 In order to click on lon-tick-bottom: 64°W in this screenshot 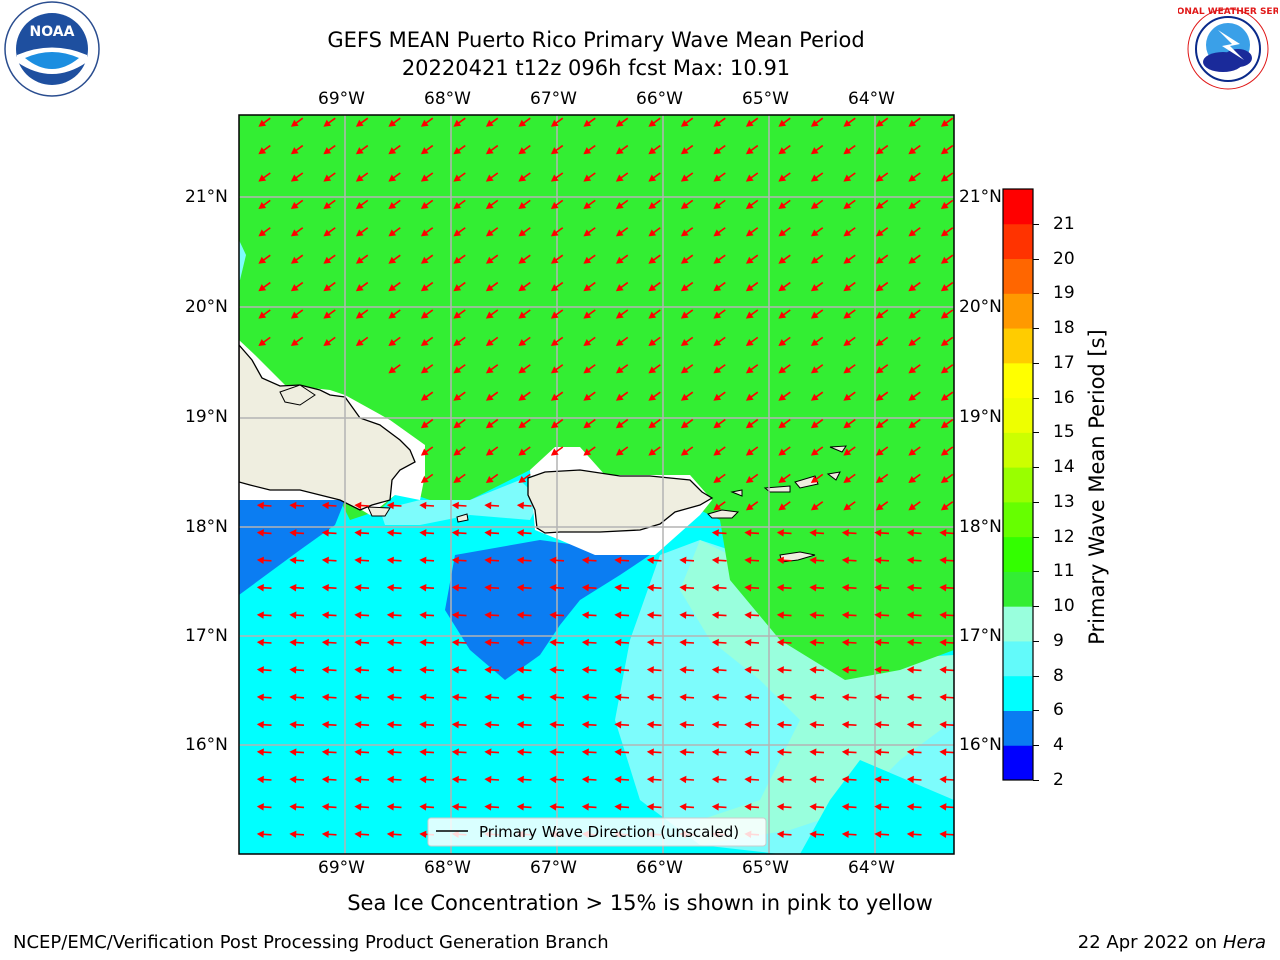, I will do `click(871, 868)`.